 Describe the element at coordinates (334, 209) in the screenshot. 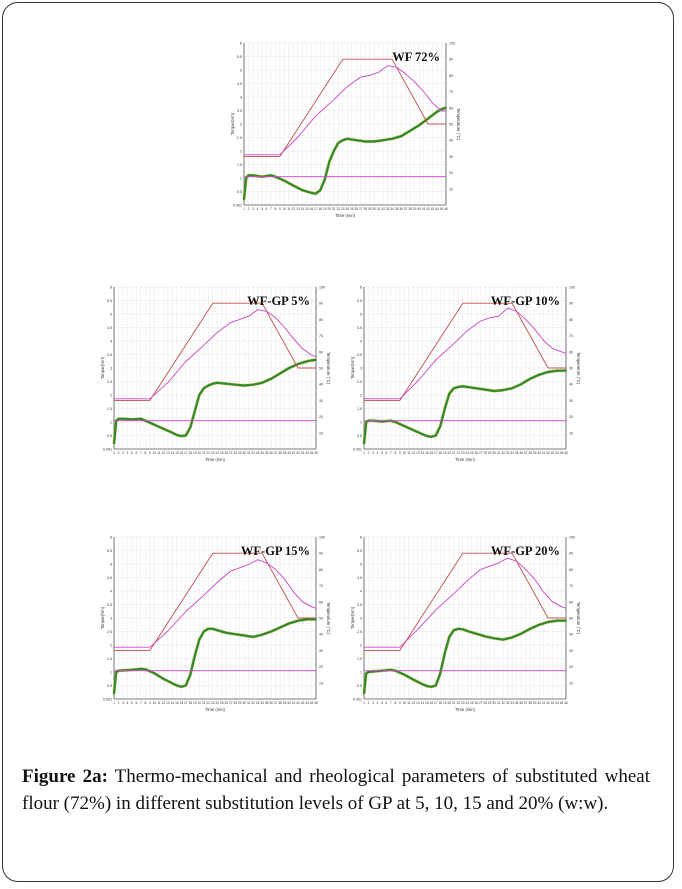

I see `x-tick-label: 21` at that location.